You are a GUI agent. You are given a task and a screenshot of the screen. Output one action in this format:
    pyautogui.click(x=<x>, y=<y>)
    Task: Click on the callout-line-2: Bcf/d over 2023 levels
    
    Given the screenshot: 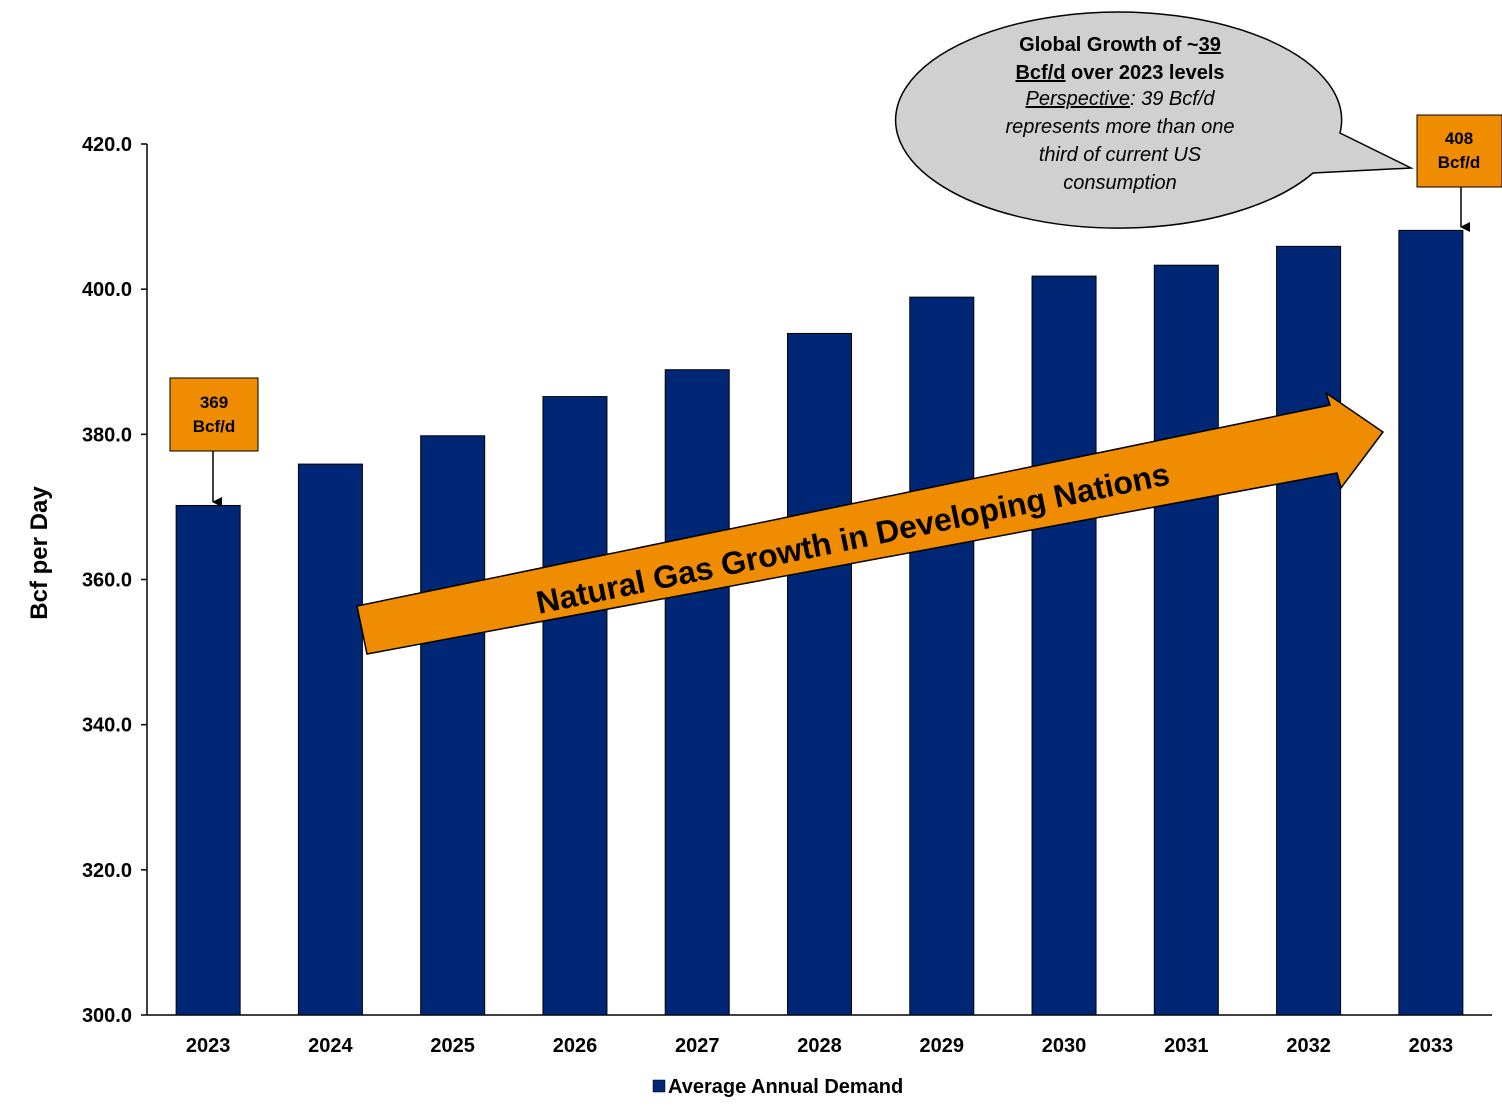 What is the action you would take?
    pyautogui.click(x=1119, y=73)
    